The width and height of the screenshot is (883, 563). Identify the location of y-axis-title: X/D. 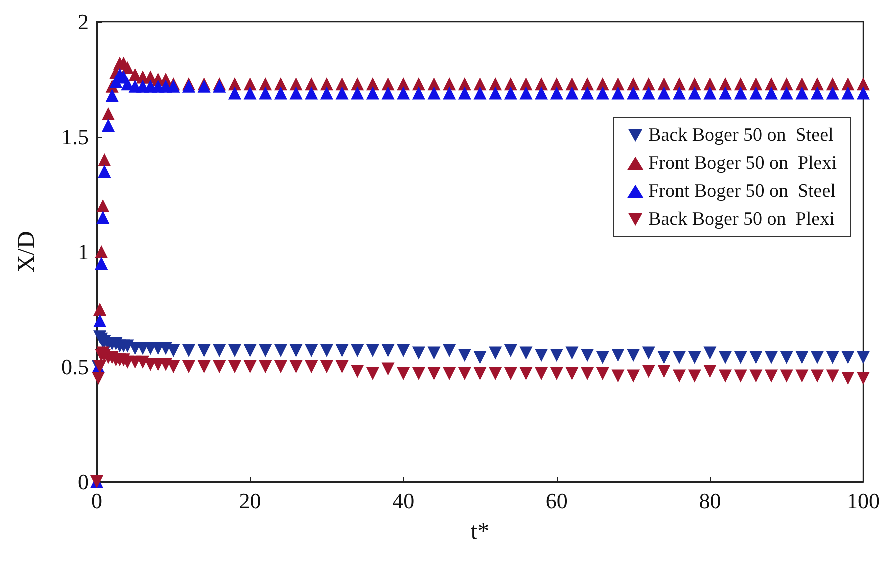
(27, 252).